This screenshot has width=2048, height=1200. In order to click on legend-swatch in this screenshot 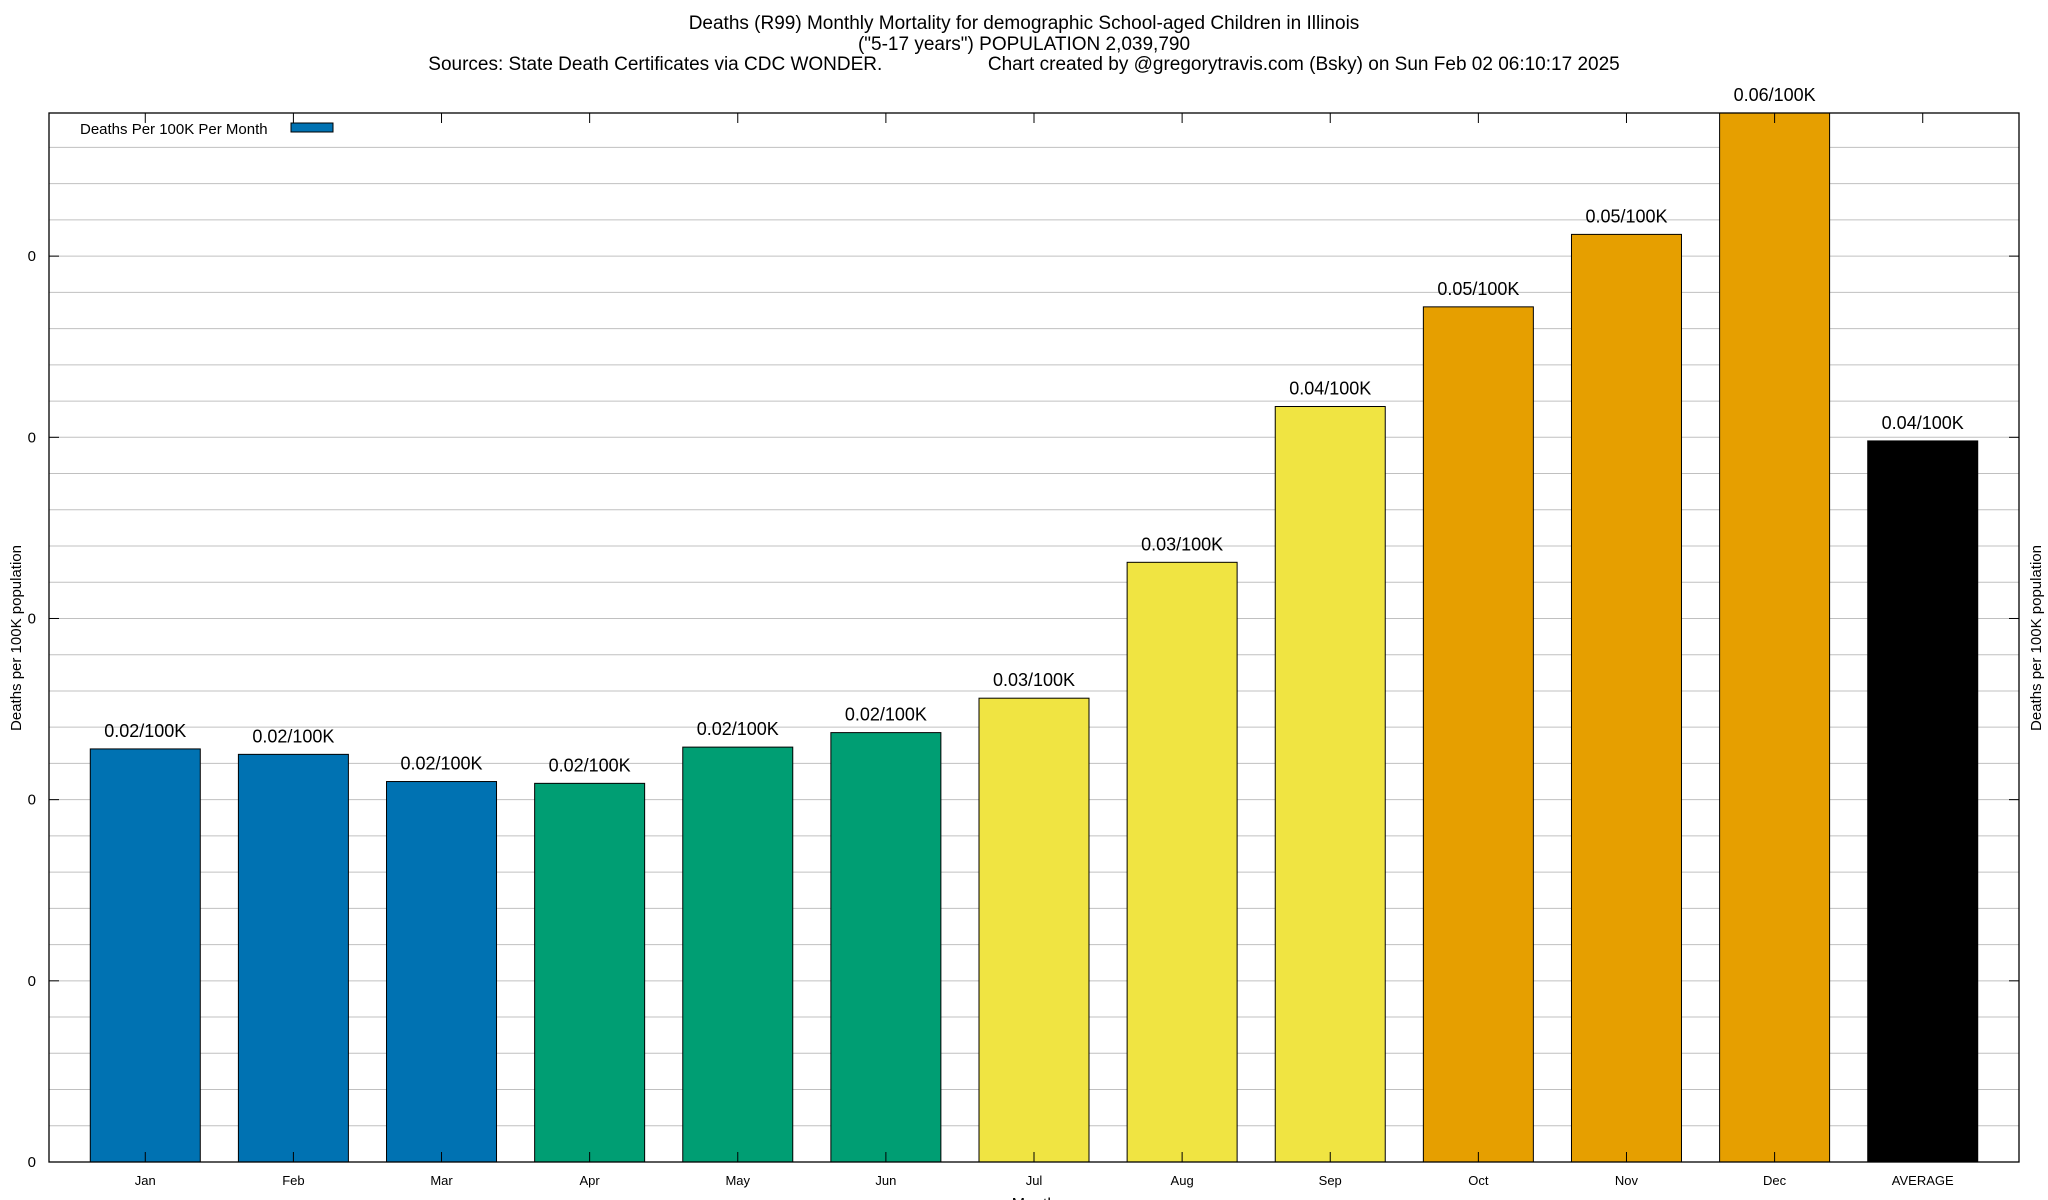, I will do `click(312, 127)`.